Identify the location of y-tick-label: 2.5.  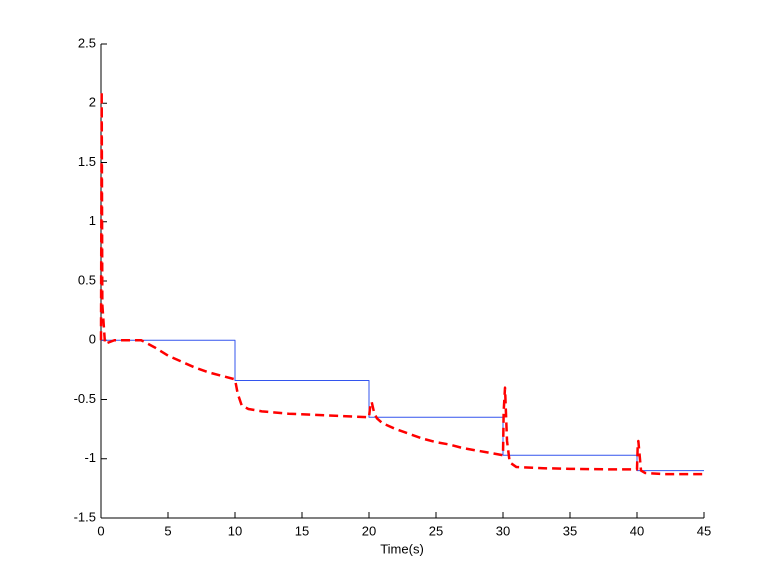
(87, 42).